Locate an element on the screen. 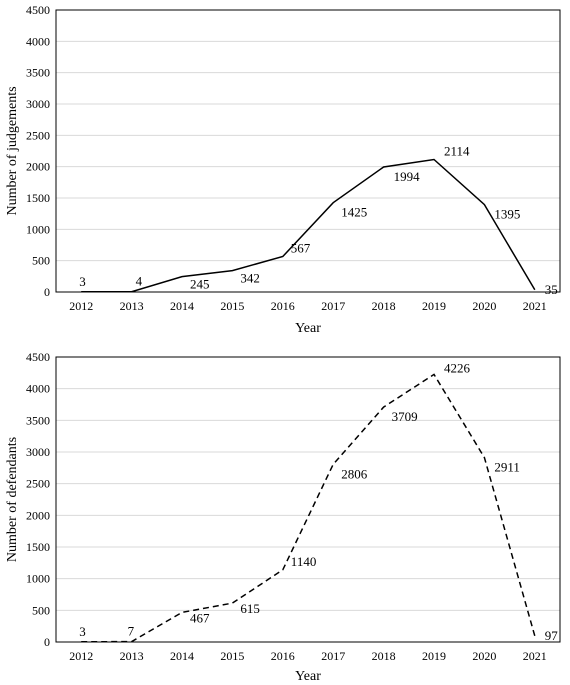  data-label: 4226 is located at coordinates (457, 367).